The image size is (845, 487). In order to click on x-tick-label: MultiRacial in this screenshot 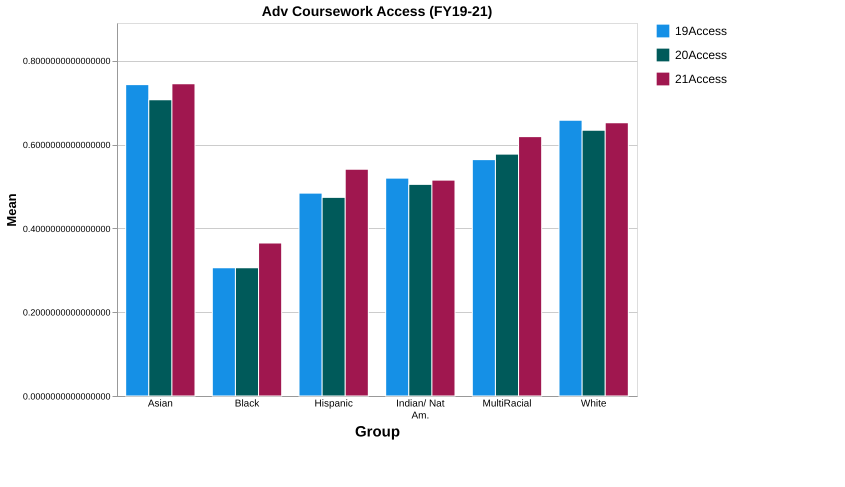, I will do `click(507, 404)`.